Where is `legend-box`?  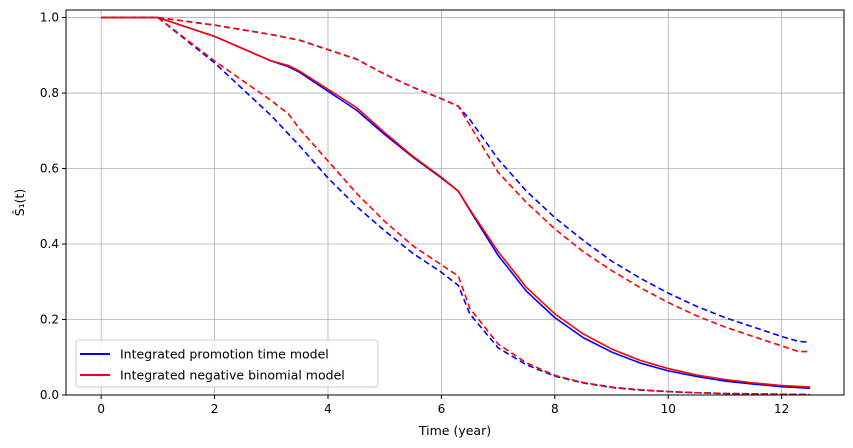
legend-box is located at coordinates (227, 363).